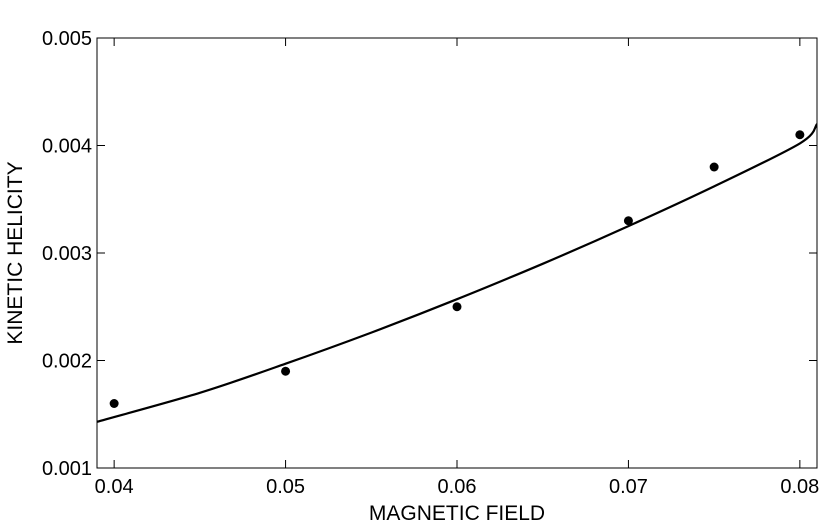  What do you see at coordinates (67, 254) in the screenshot?
I see `y-tick-label: 0.003` at bounding box center [67, 254].